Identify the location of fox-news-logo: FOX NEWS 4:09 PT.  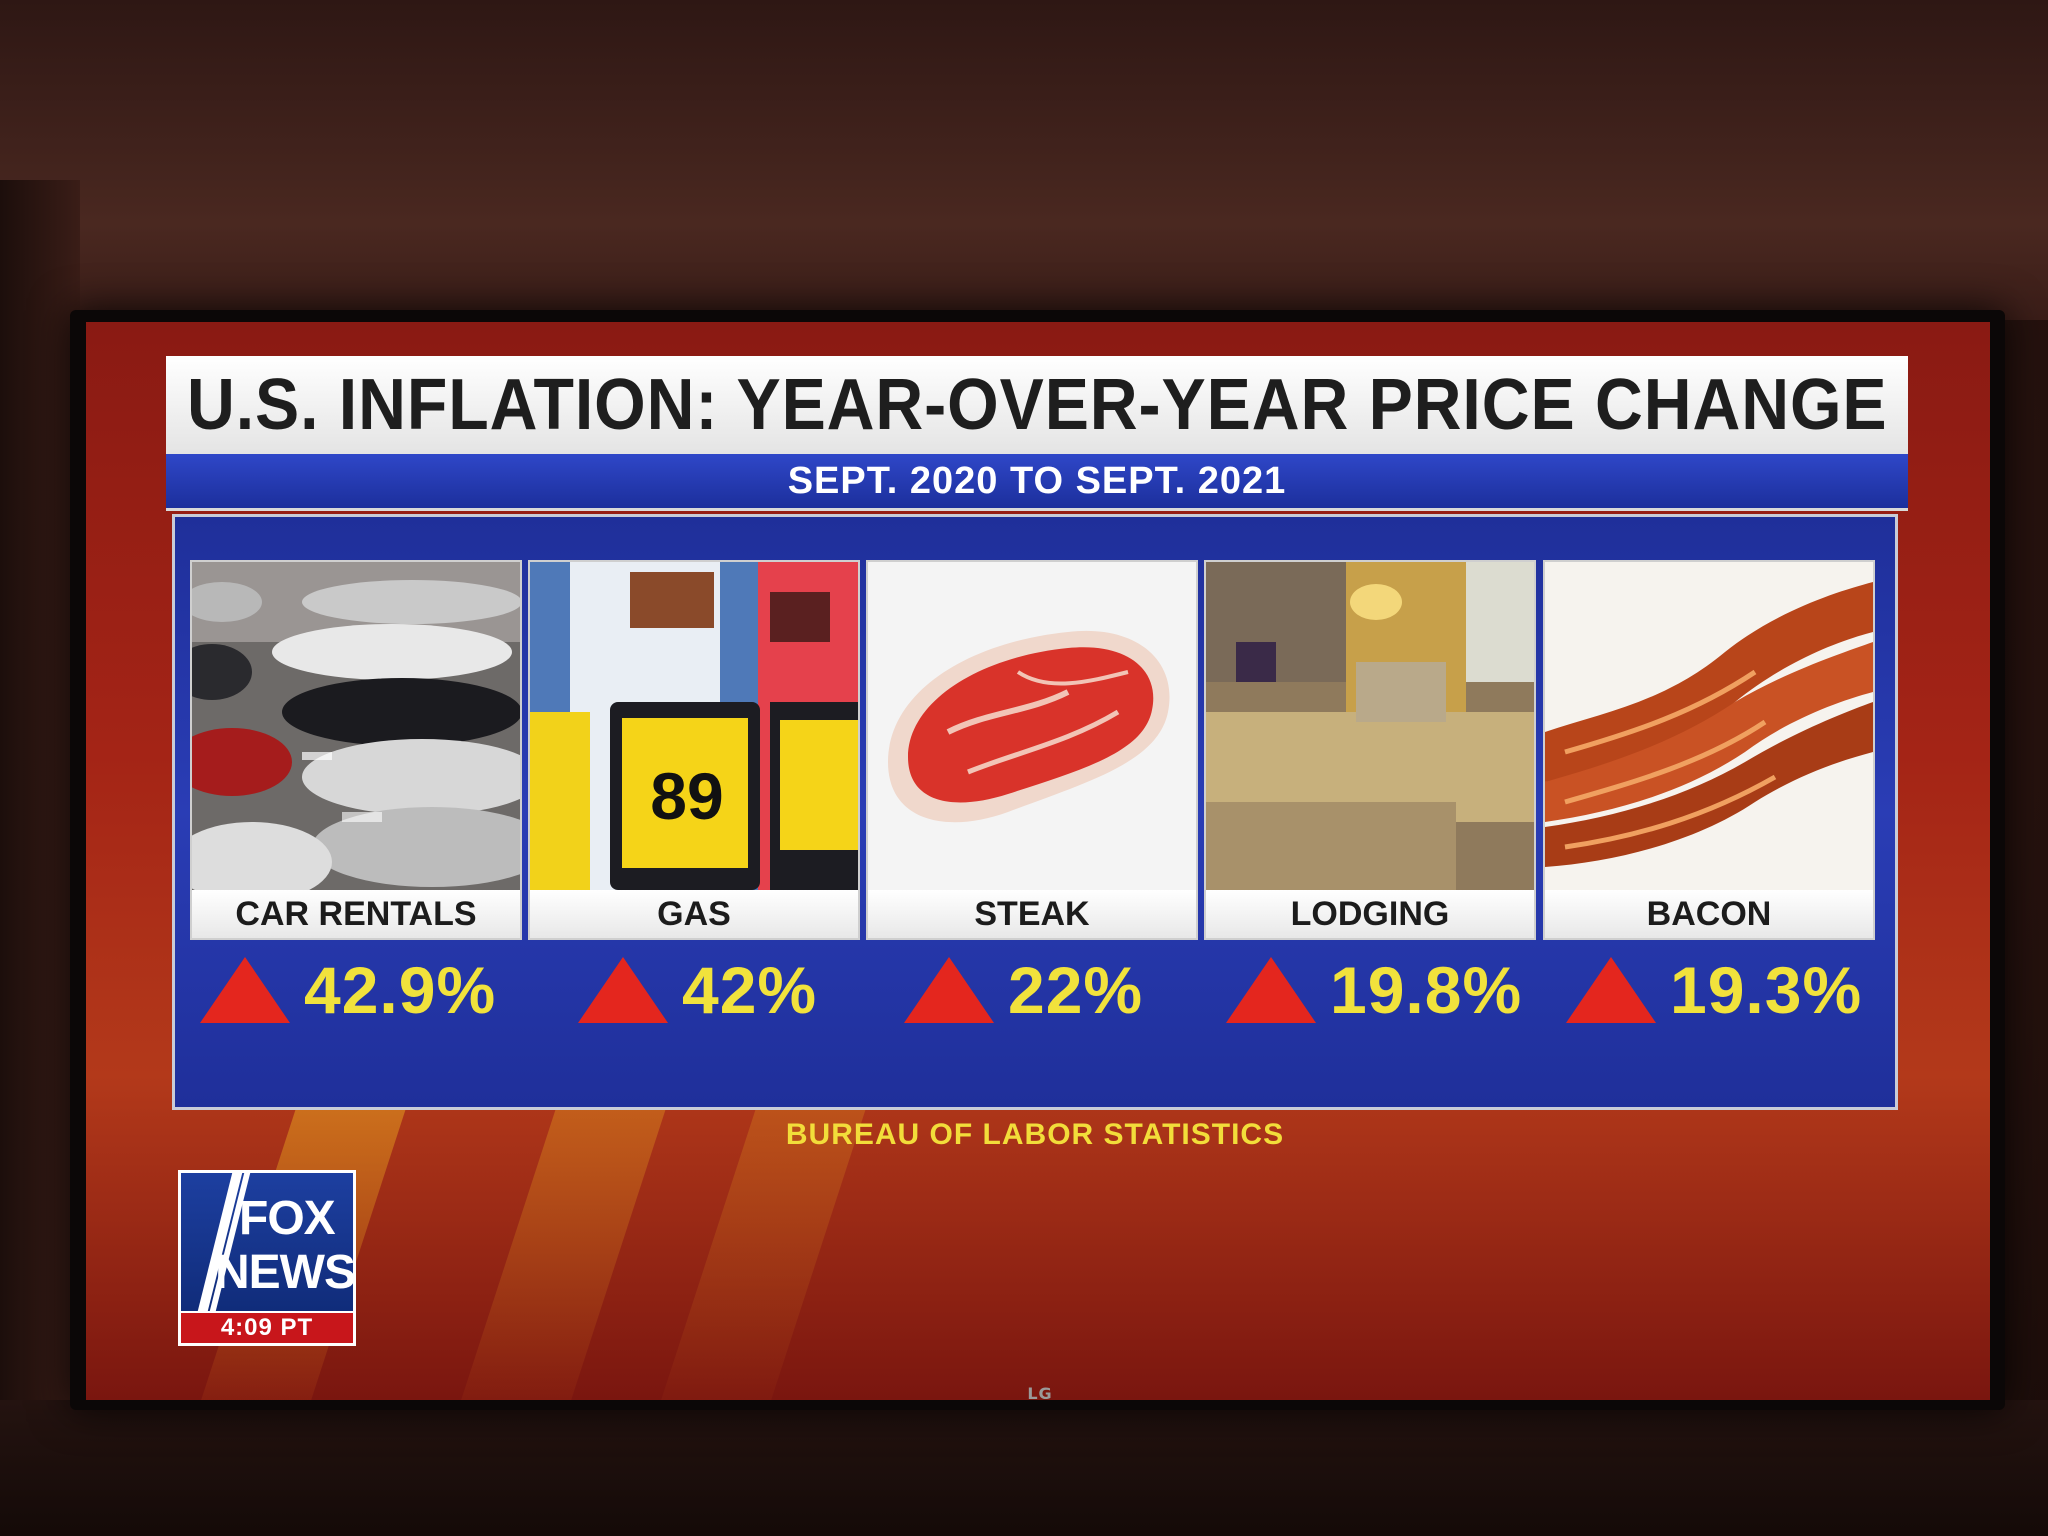
(267, 1258).